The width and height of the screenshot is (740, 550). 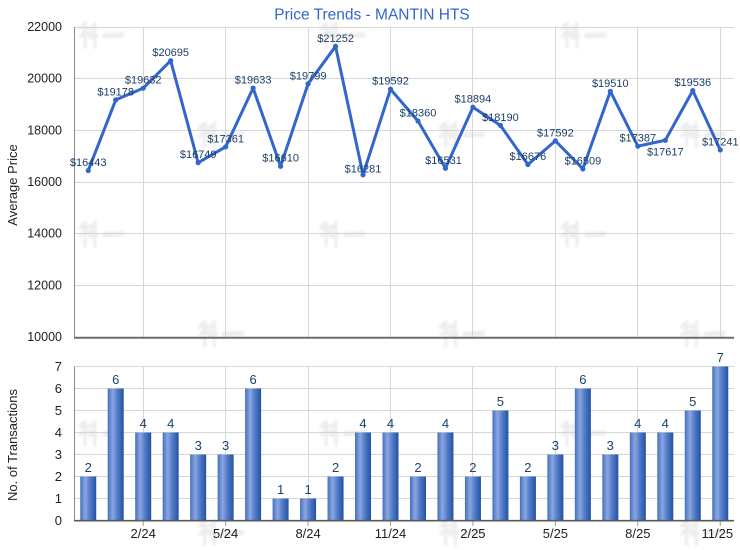 What do you see at coordinates (44, 285) in the screenshot?
I see `svg-text: 12000` at bounding box center [44, 285].